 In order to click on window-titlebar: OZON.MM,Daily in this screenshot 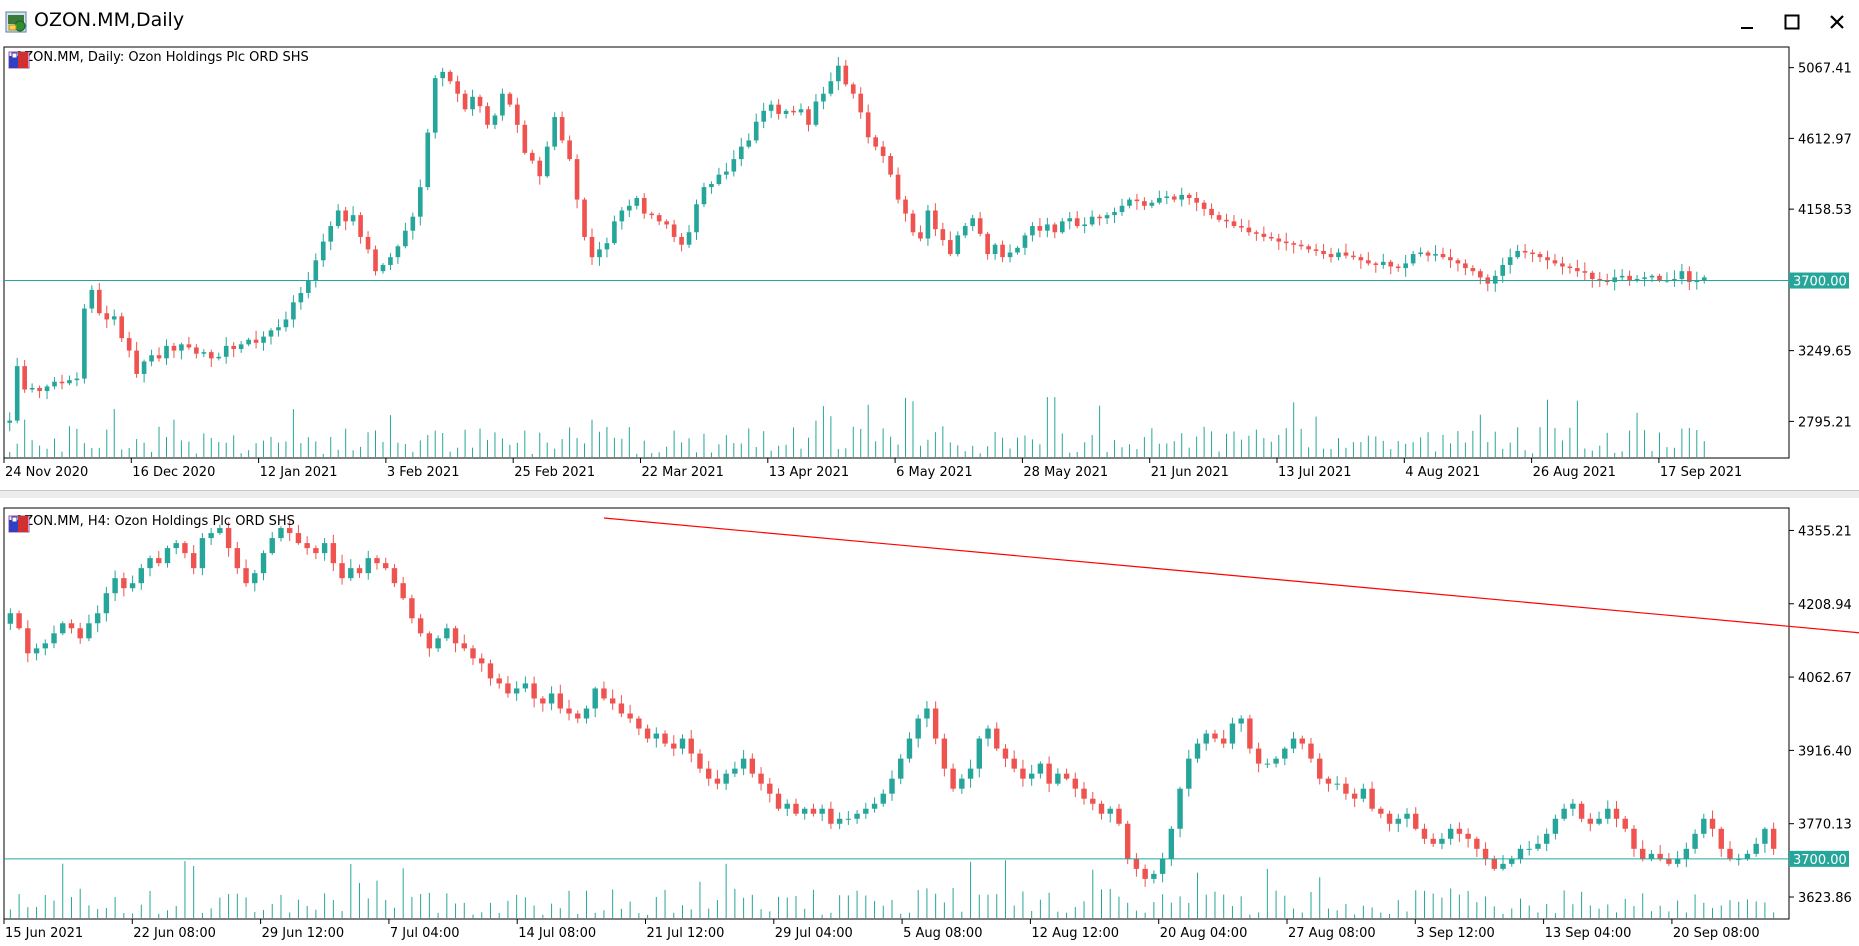, I will do `click(929, 22)`.